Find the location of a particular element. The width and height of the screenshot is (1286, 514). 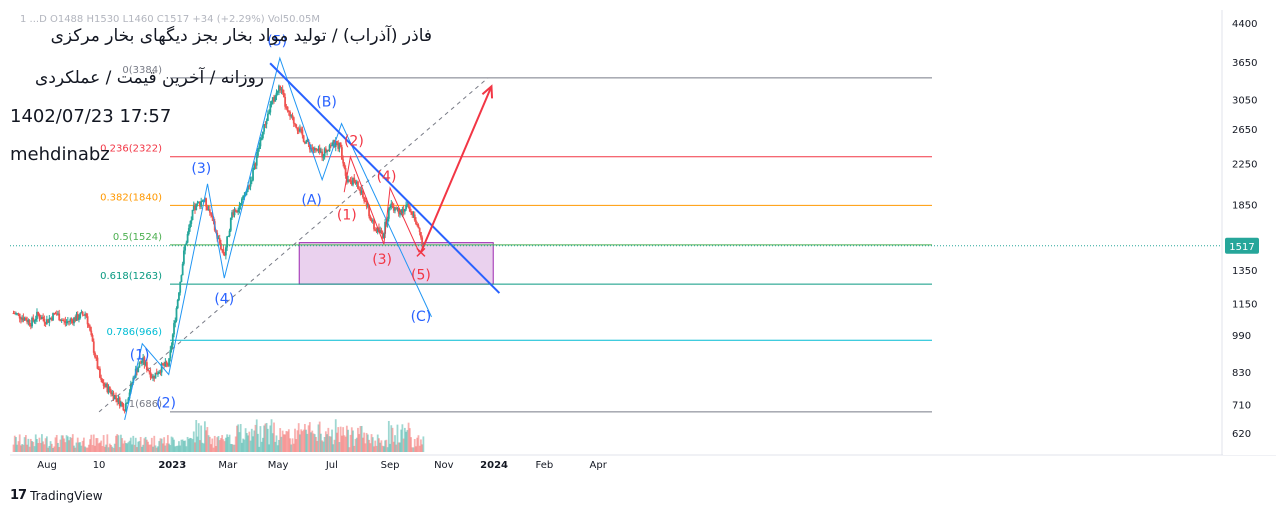

downtrend-line is located at coordinates (385, 178).